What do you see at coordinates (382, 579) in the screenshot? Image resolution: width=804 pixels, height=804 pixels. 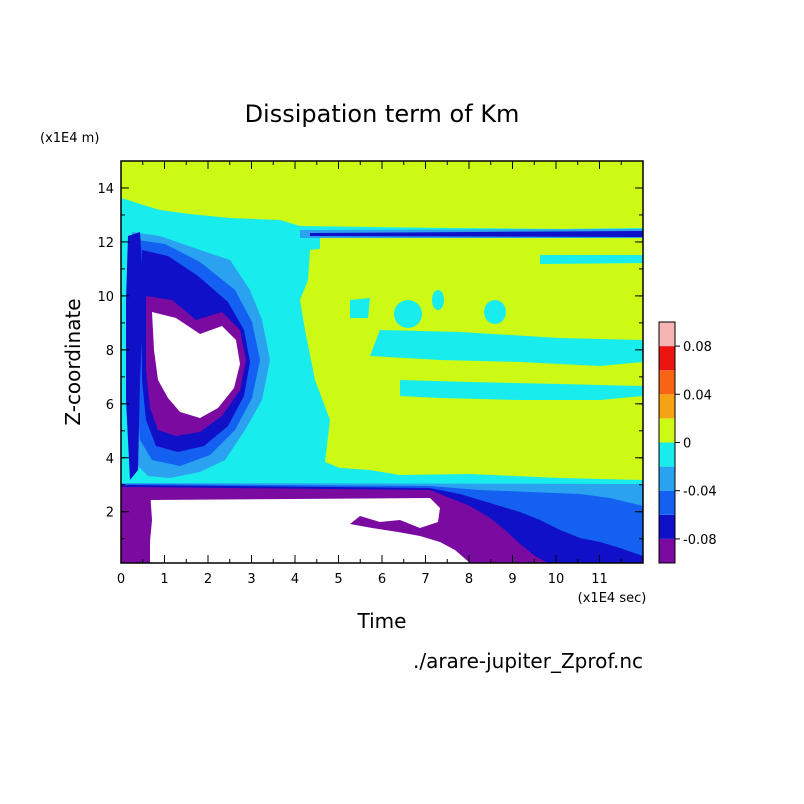 I see `x-tick-label: 6` at bounding box center [382, 579].